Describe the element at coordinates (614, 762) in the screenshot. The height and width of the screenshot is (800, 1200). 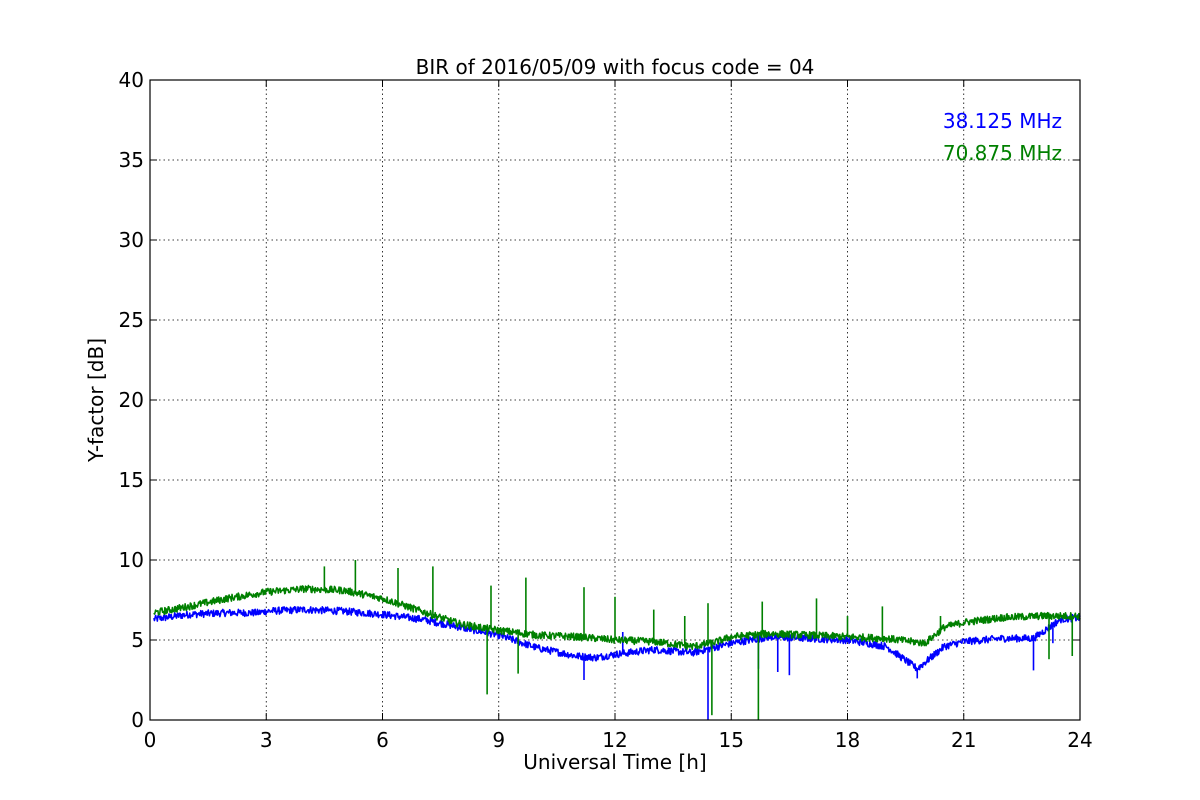
I see `x-axis-label: Universal Time [h]` at that location.